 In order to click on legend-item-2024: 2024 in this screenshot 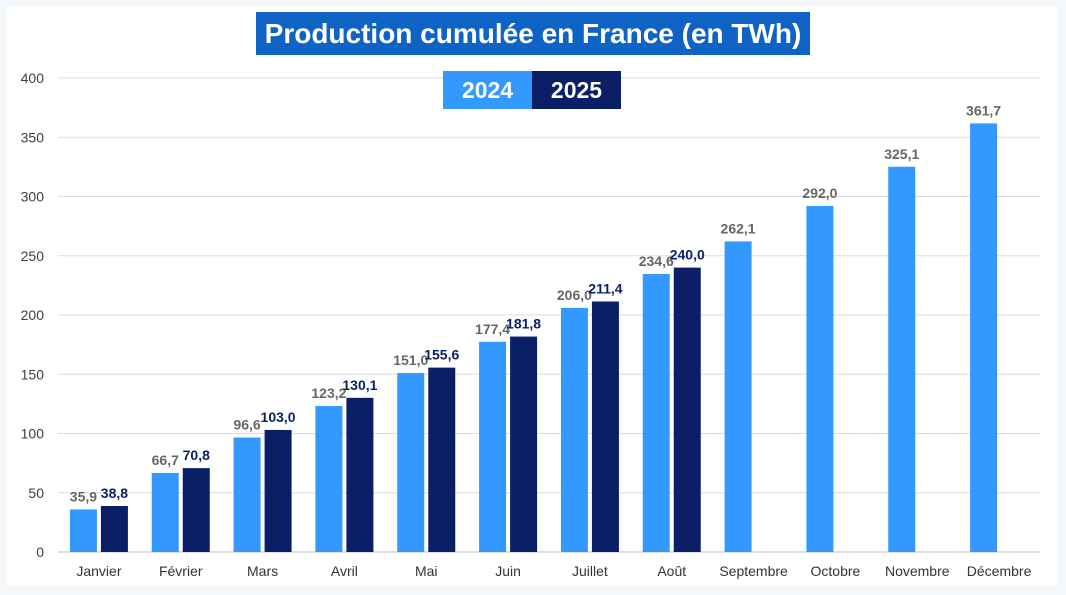, I will do `click(487, 90)`.